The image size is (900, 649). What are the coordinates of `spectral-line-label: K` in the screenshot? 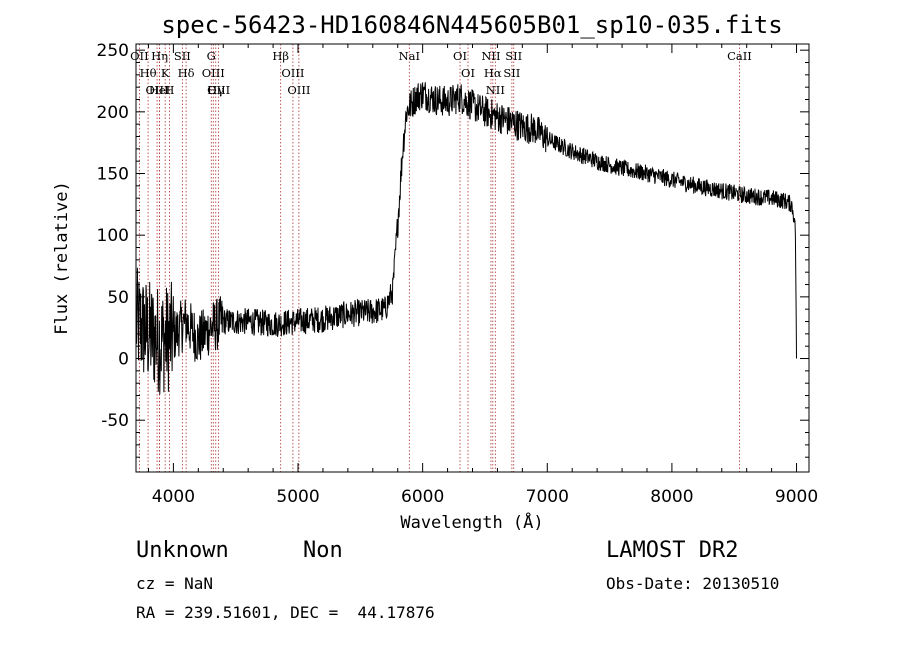 It's located at (165, 73).